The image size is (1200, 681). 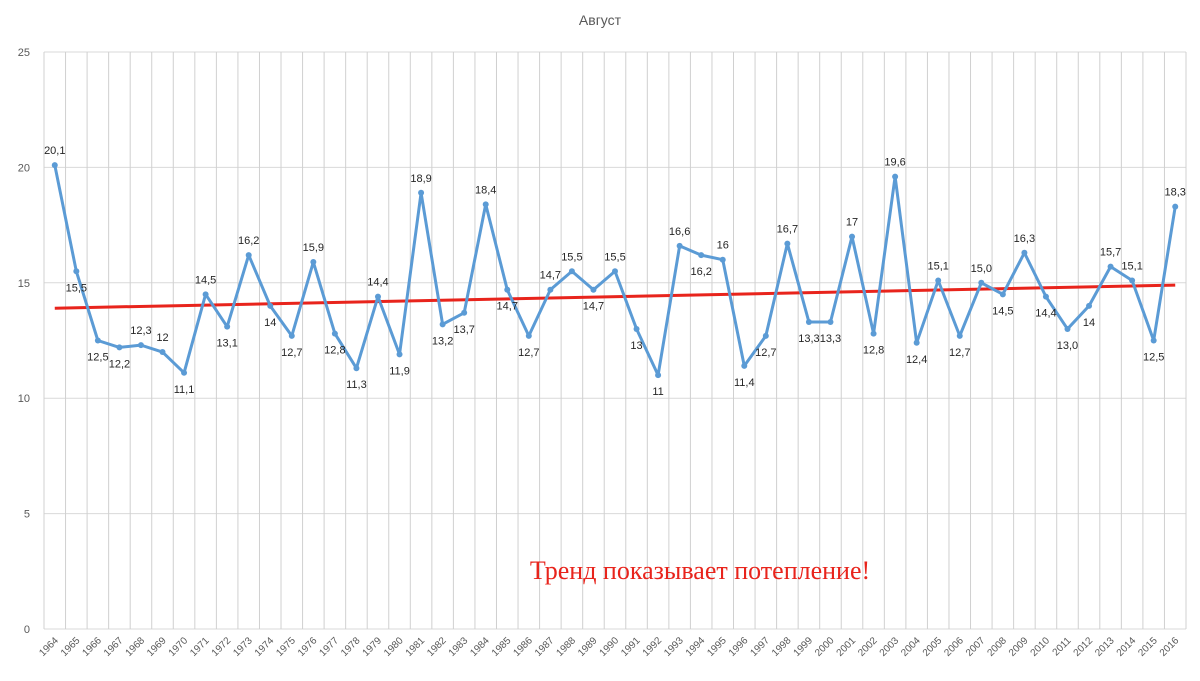 I want to click on data-label: 12,8, so click(x=873, y=351).